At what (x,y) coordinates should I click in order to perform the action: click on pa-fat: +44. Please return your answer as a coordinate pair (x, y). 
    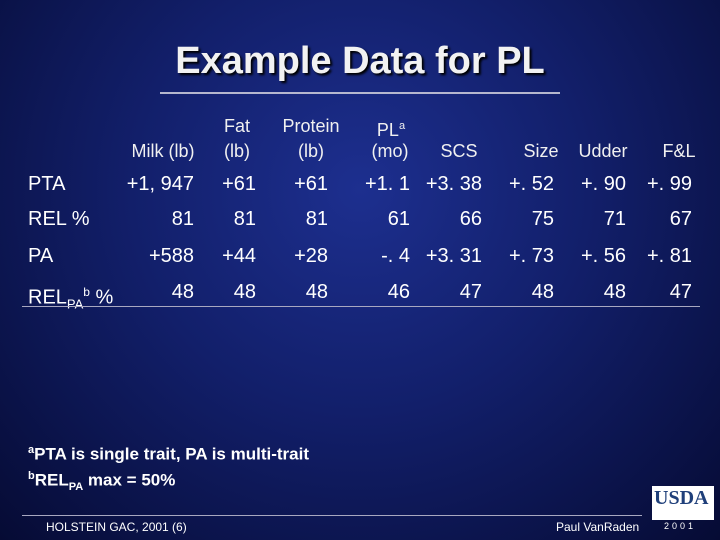
    Looking at the image, I should click on (239, 256).